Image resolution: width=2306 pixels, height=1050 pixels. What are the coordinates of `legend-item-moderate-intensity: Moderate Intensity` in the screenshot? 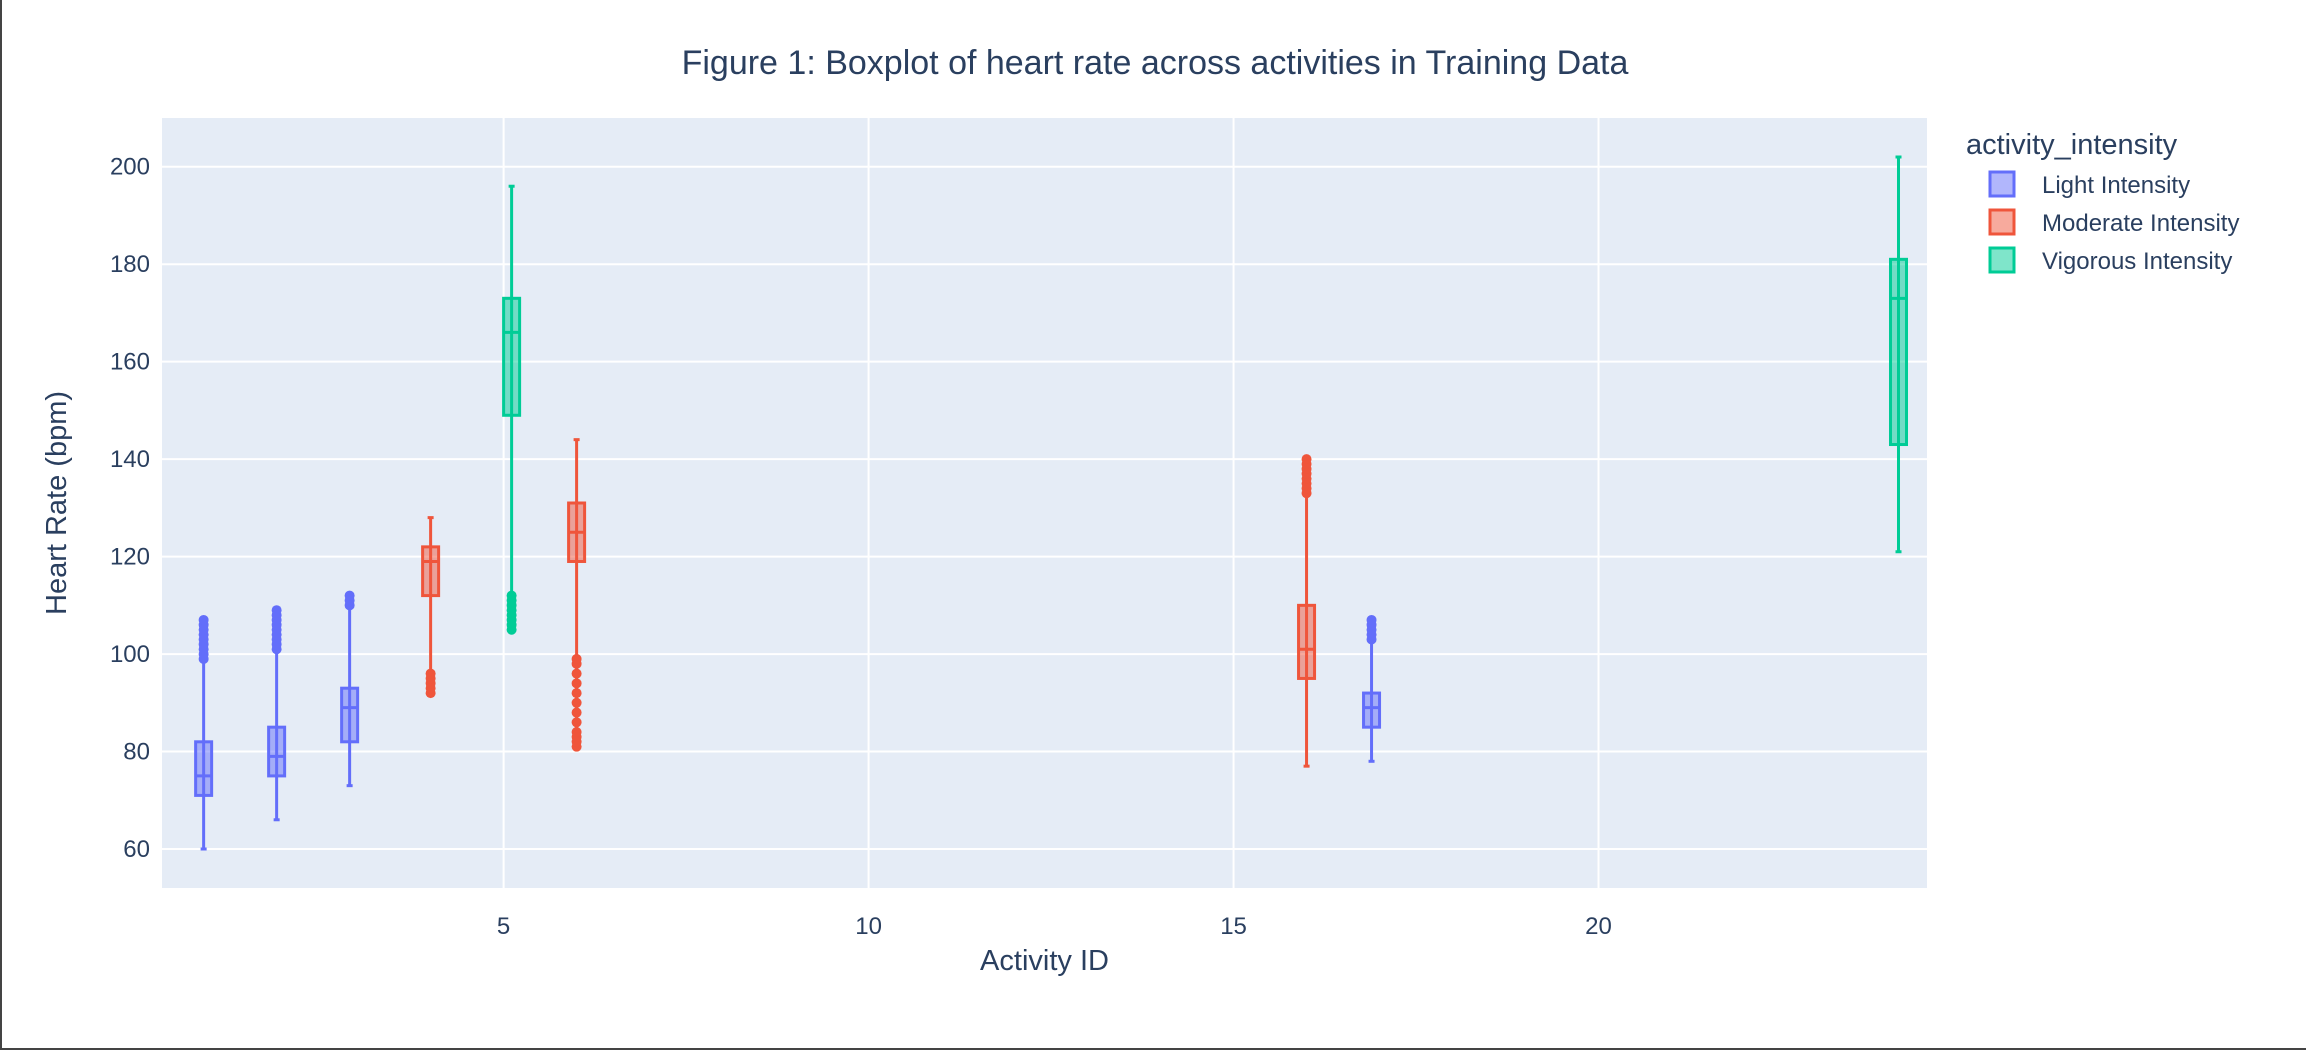 It's located at (2113, 222).